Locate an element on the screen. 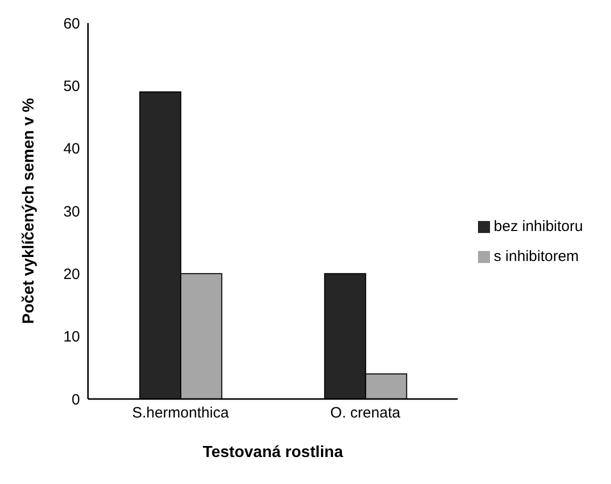 The image size is (611, 484). x-tick-label: O. crenata is located at coordinates (365, 413).